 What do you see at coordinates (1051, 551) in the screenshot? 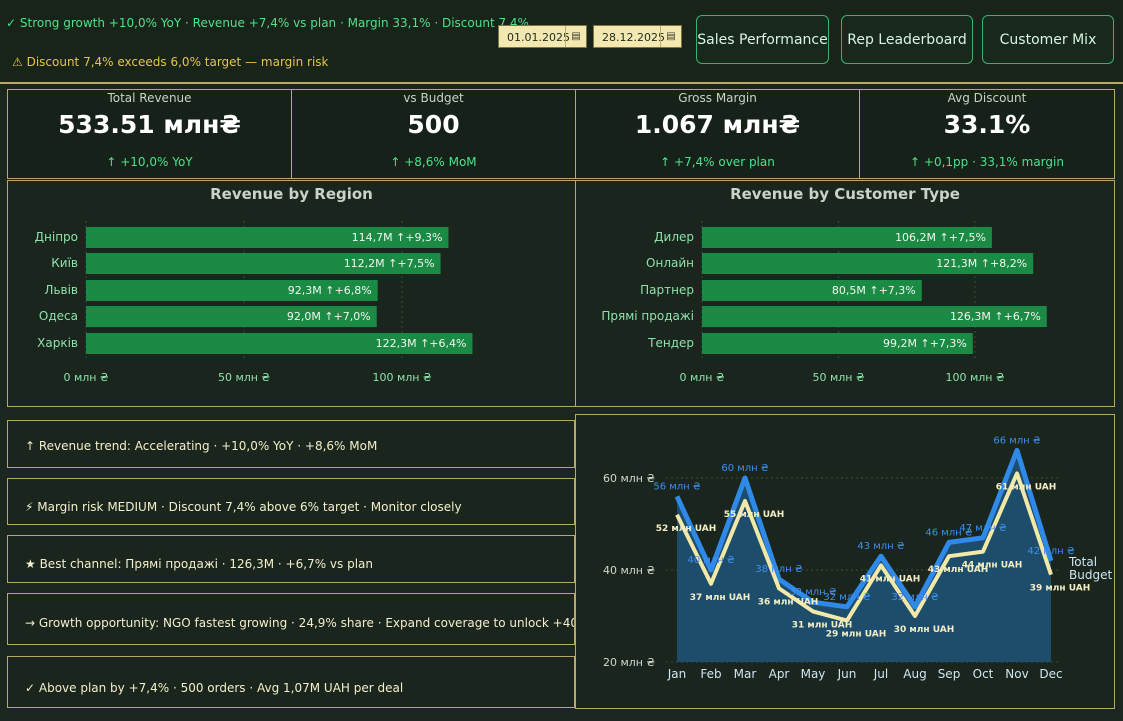
I see `budget-data-label: 42 млн ₴` at bounding box center [1051, 551].